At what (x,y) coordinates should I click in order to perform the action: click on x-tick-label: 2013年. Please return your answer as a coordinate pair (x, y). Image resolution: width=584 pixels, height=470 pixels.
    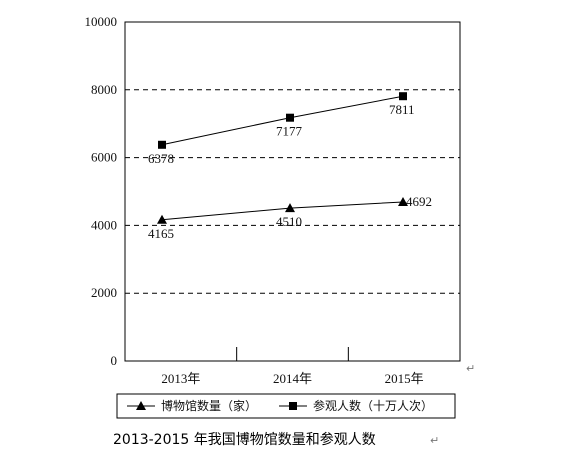
    Looking at the image, I should click on (180, 378).